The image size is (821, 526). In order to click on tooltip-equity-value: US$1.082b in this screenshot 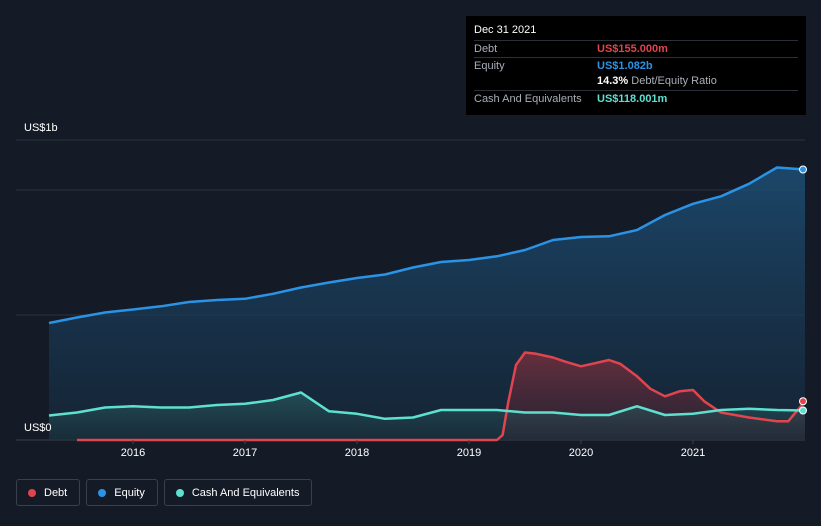, I will do `click(625, 66)`.